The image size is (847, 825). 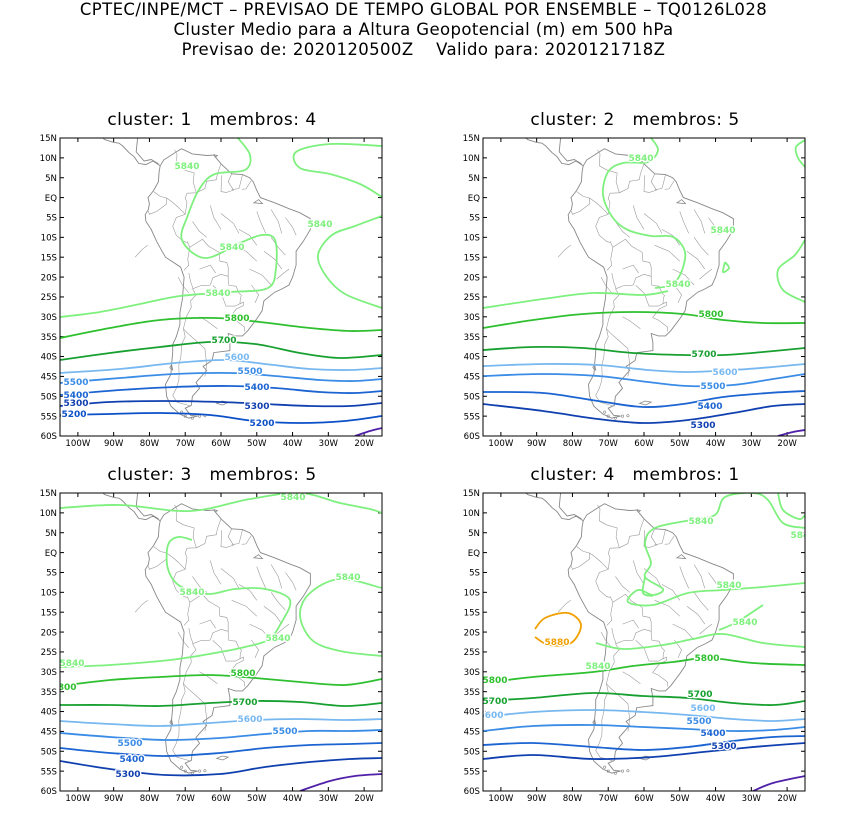 What do you see at coordinates (472, 772) in the screenshot?
I see `lat-tick-label: 55S` at bounding box center [472, 772].